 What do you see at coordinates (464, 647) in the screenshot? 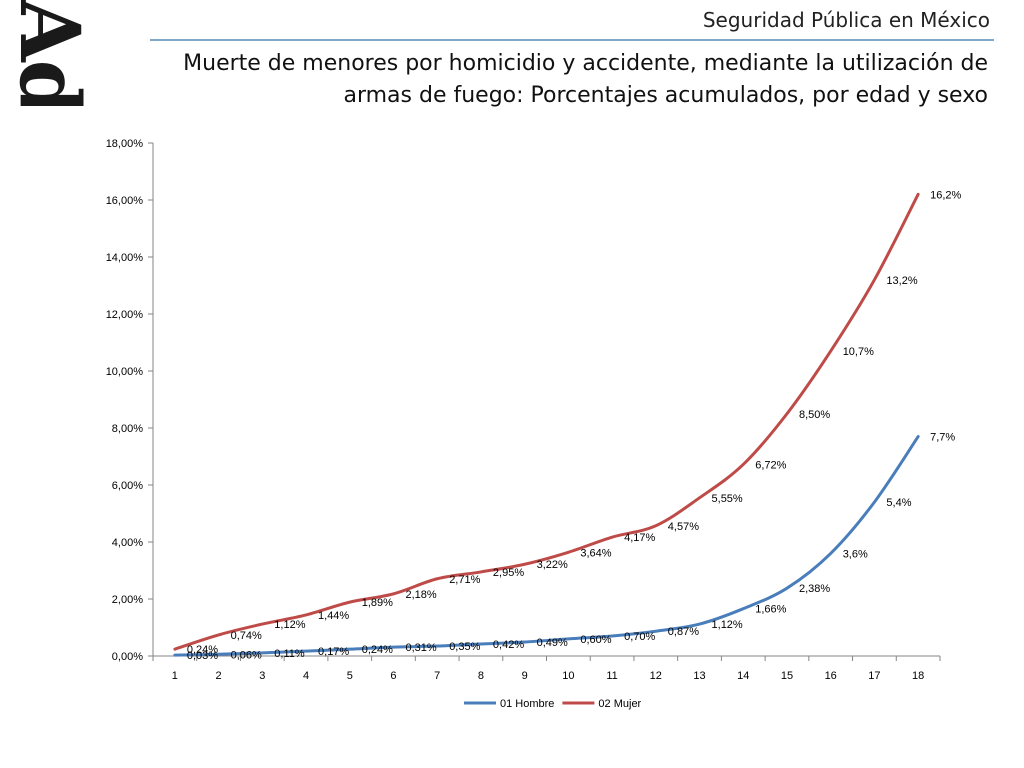
I see `data-label: 0,35%` at bounding box center [464, 647].